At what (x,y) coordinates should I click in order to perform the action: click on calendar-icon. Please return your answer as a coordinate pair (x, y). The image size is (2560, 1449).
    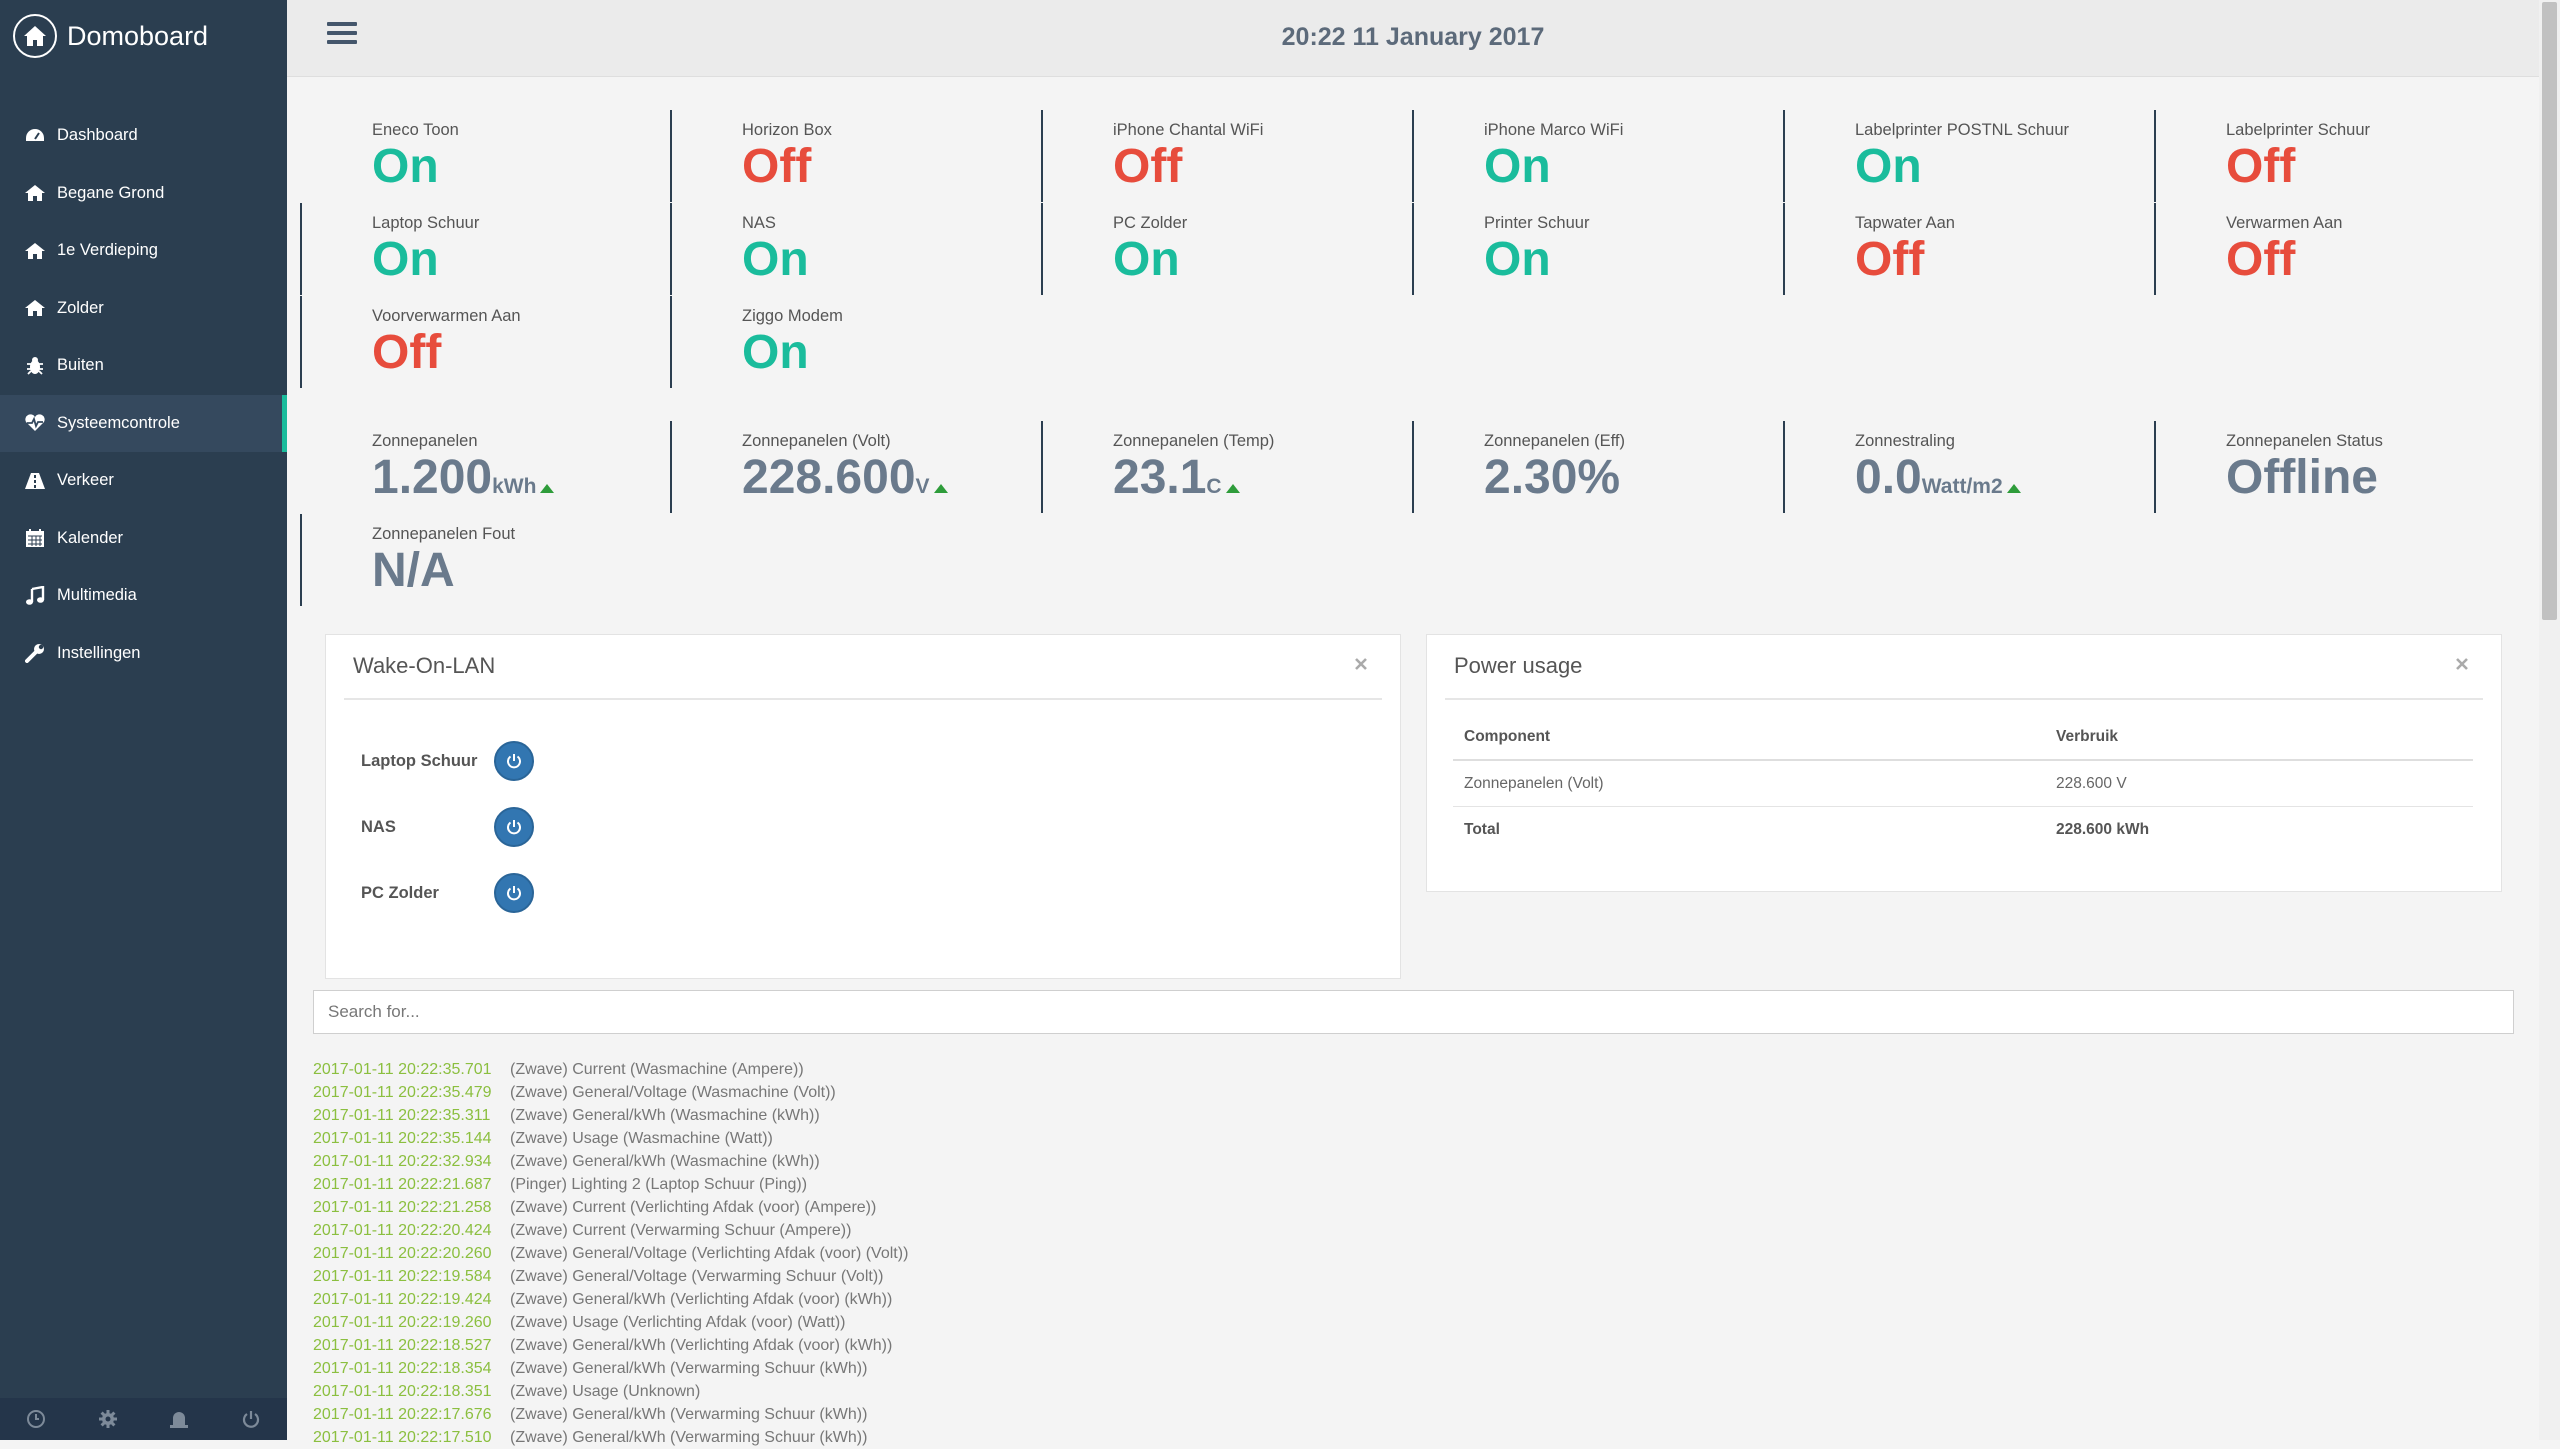
    Looking at the image, I should click on (35, 538).